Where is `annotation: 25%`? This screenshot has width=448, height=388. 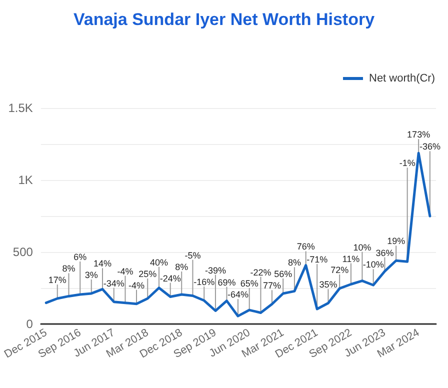 annotation: 25% is located at coordinates (147, 274).